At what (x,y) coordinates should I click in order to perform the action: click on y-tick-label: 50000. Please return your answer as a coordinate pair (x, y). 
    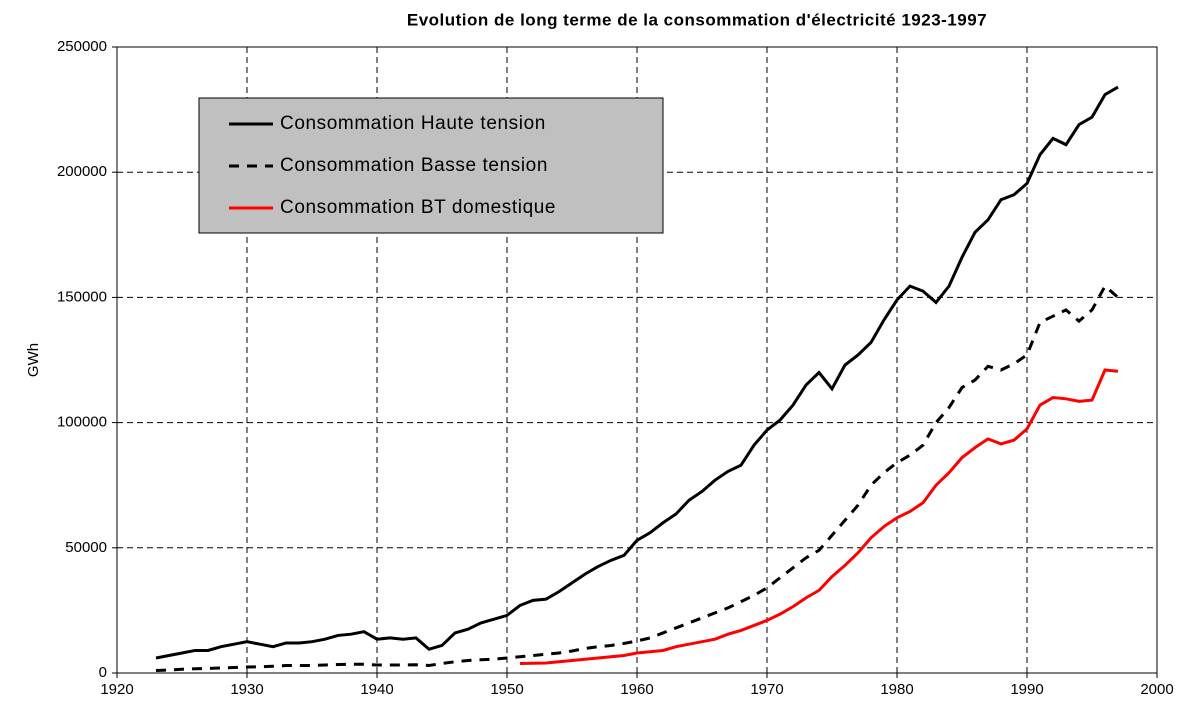
    Looking at the image, I should click on (86, 547).